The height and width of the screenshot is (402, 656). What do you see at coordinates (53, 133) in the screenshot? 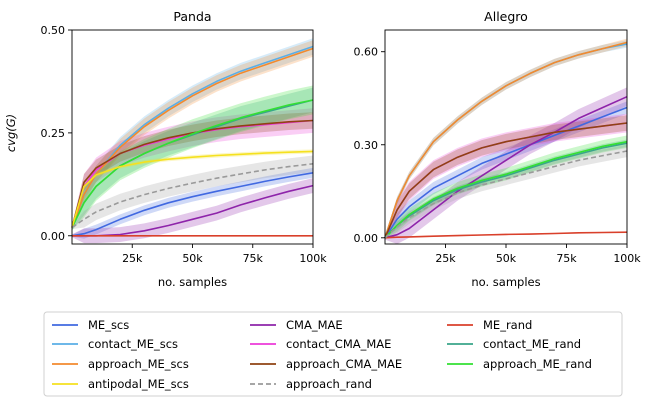
I see `y-tick-label: 0.25` at bounding box center [53, 133].